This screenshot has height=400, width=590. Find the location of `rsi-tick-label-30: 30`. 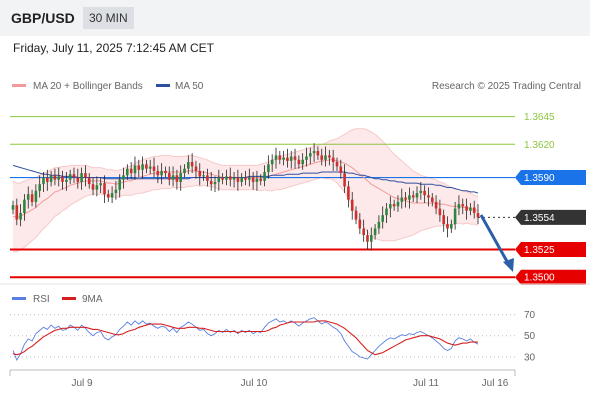

rsi-tick-label-30: 30 is located at coordinates (530, 357).